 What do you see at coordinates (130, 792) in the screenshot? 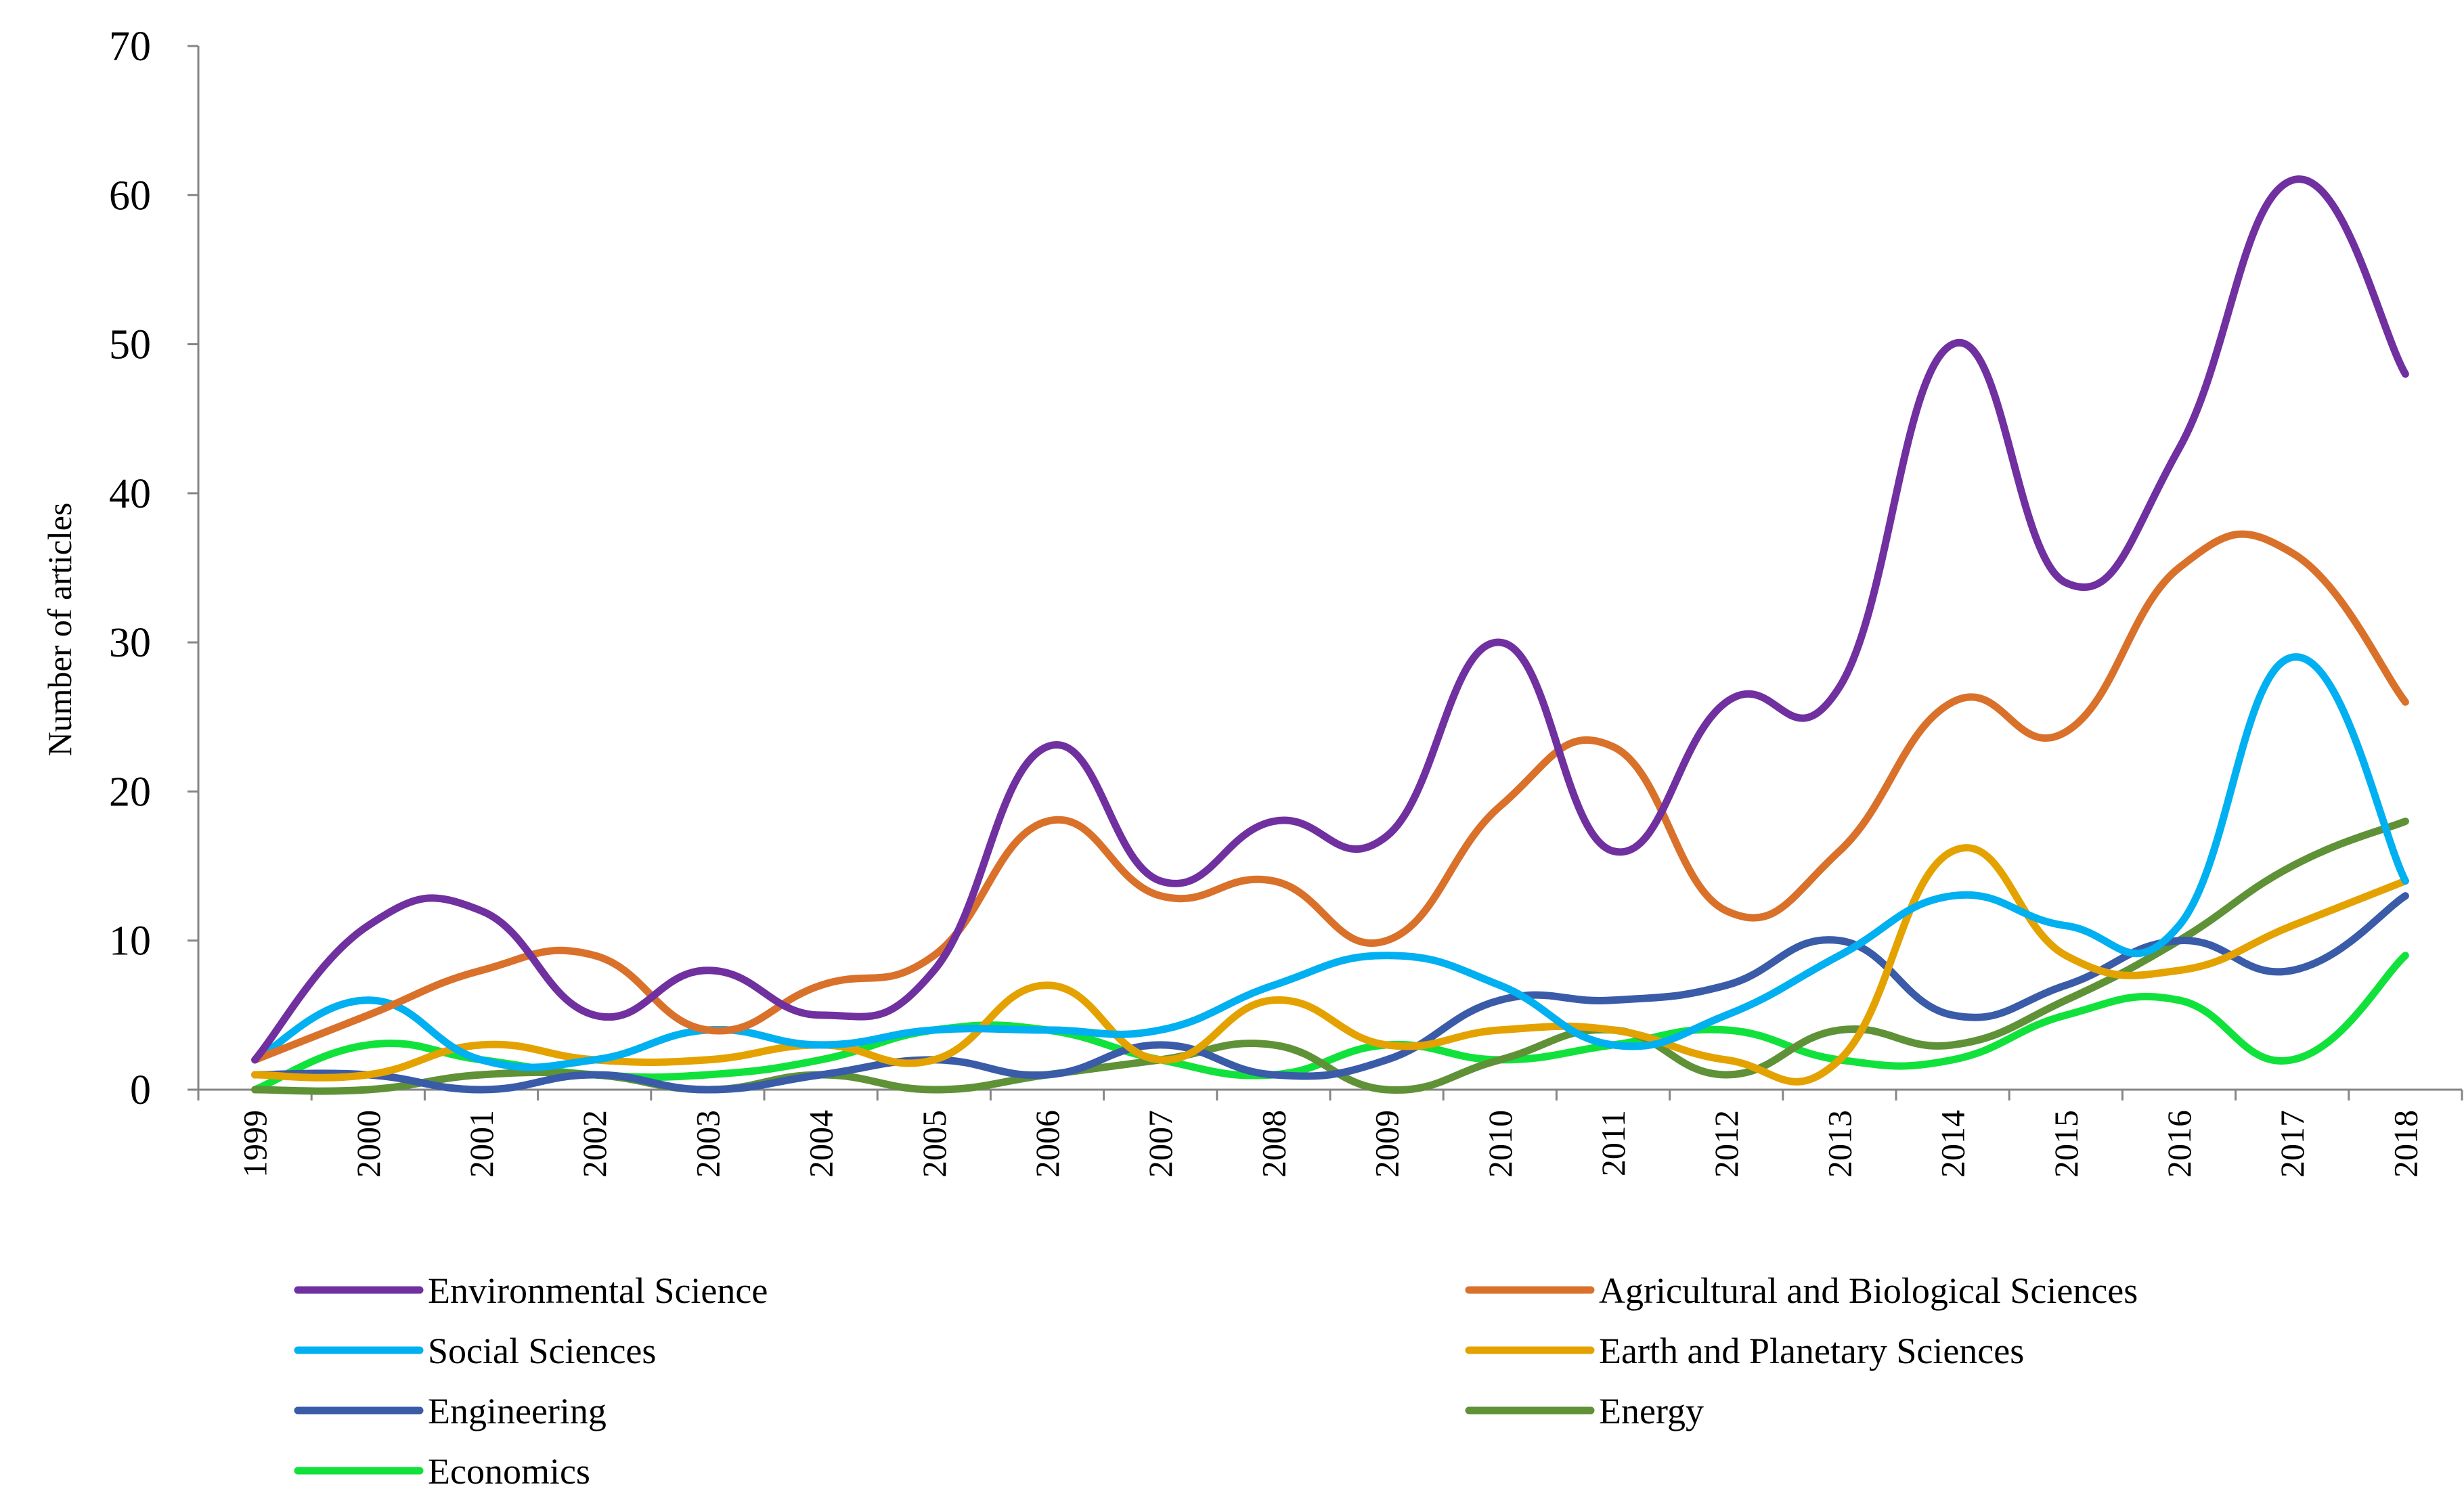
I see `y-tick-label: 20` at bounding box center [130, 792].